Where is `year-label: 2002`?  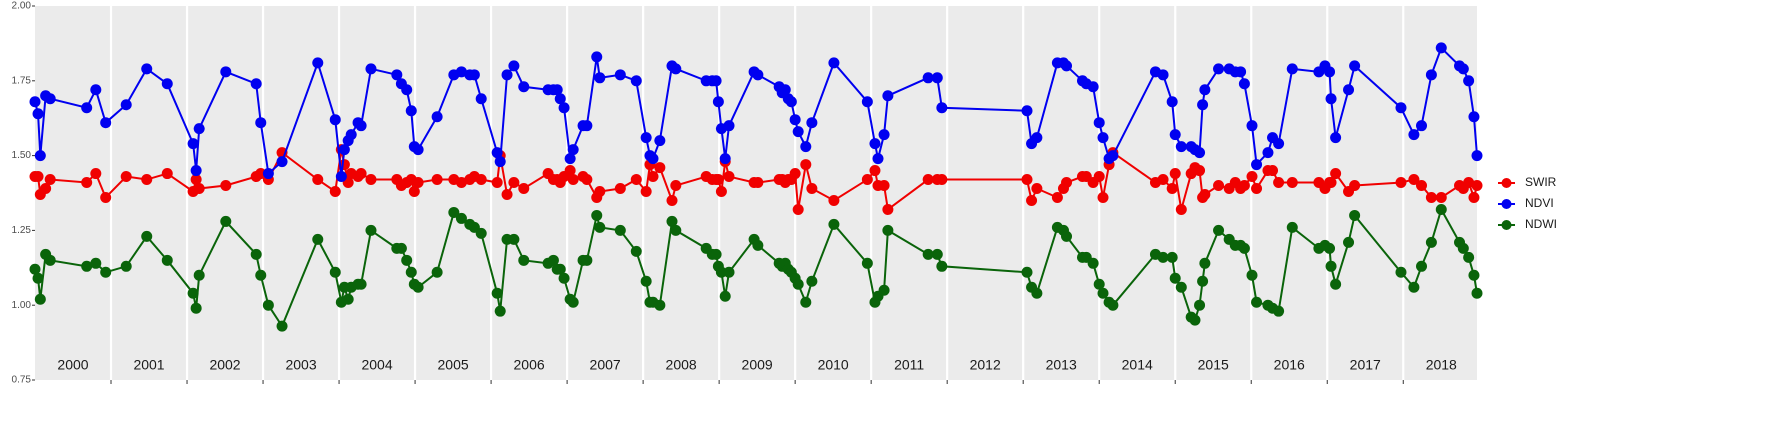
year-label: 2002 is located at coordinates (224, 365).